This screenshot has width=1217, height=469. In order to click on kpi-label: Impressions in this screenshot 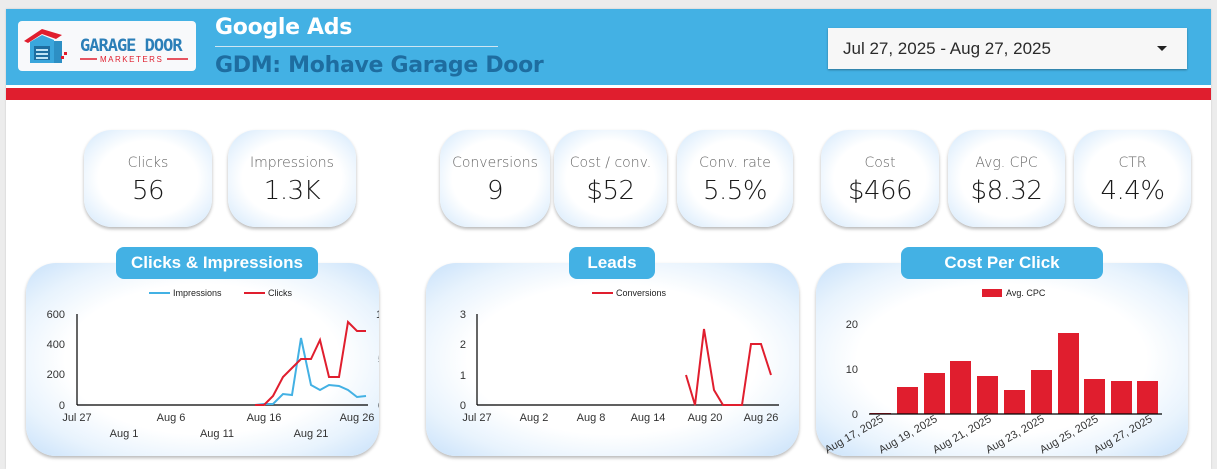, I will do `click(292, 163)`.